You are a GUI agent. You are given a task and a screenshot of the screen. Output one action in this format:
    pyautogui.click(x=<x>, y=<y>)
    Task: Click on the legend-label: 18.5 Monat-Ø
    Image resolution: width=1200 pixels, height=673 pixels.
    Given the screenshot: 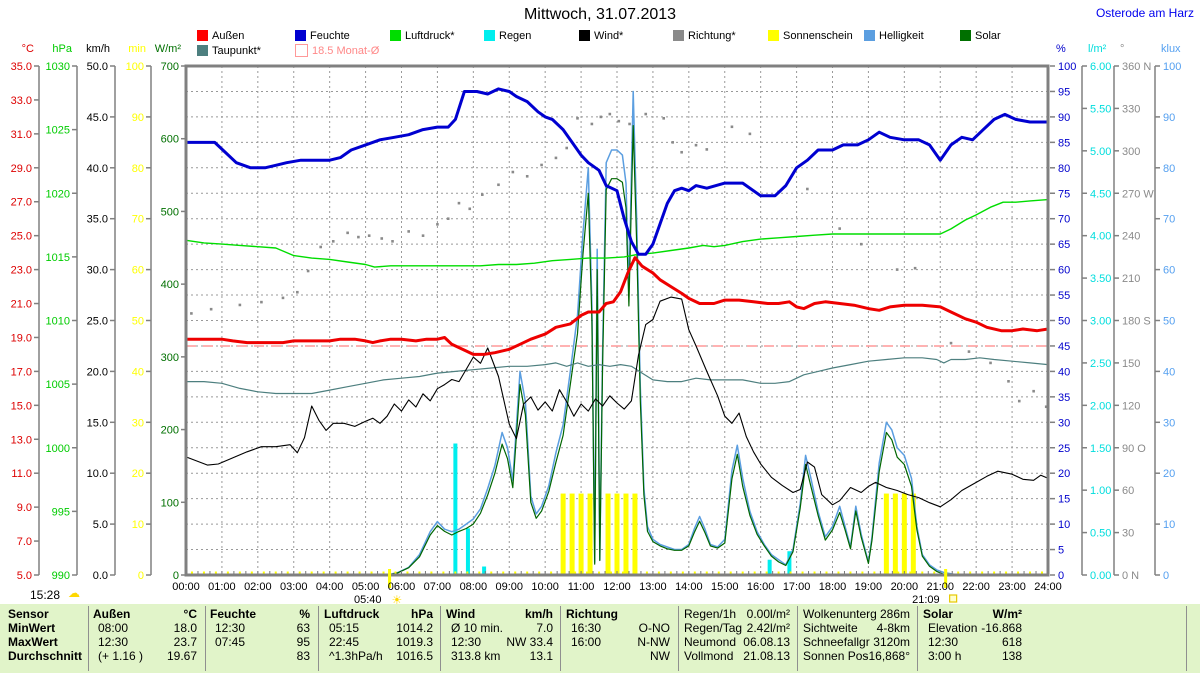 What is the action you would take?
    pyautogui.click(x=346, y=50)
    